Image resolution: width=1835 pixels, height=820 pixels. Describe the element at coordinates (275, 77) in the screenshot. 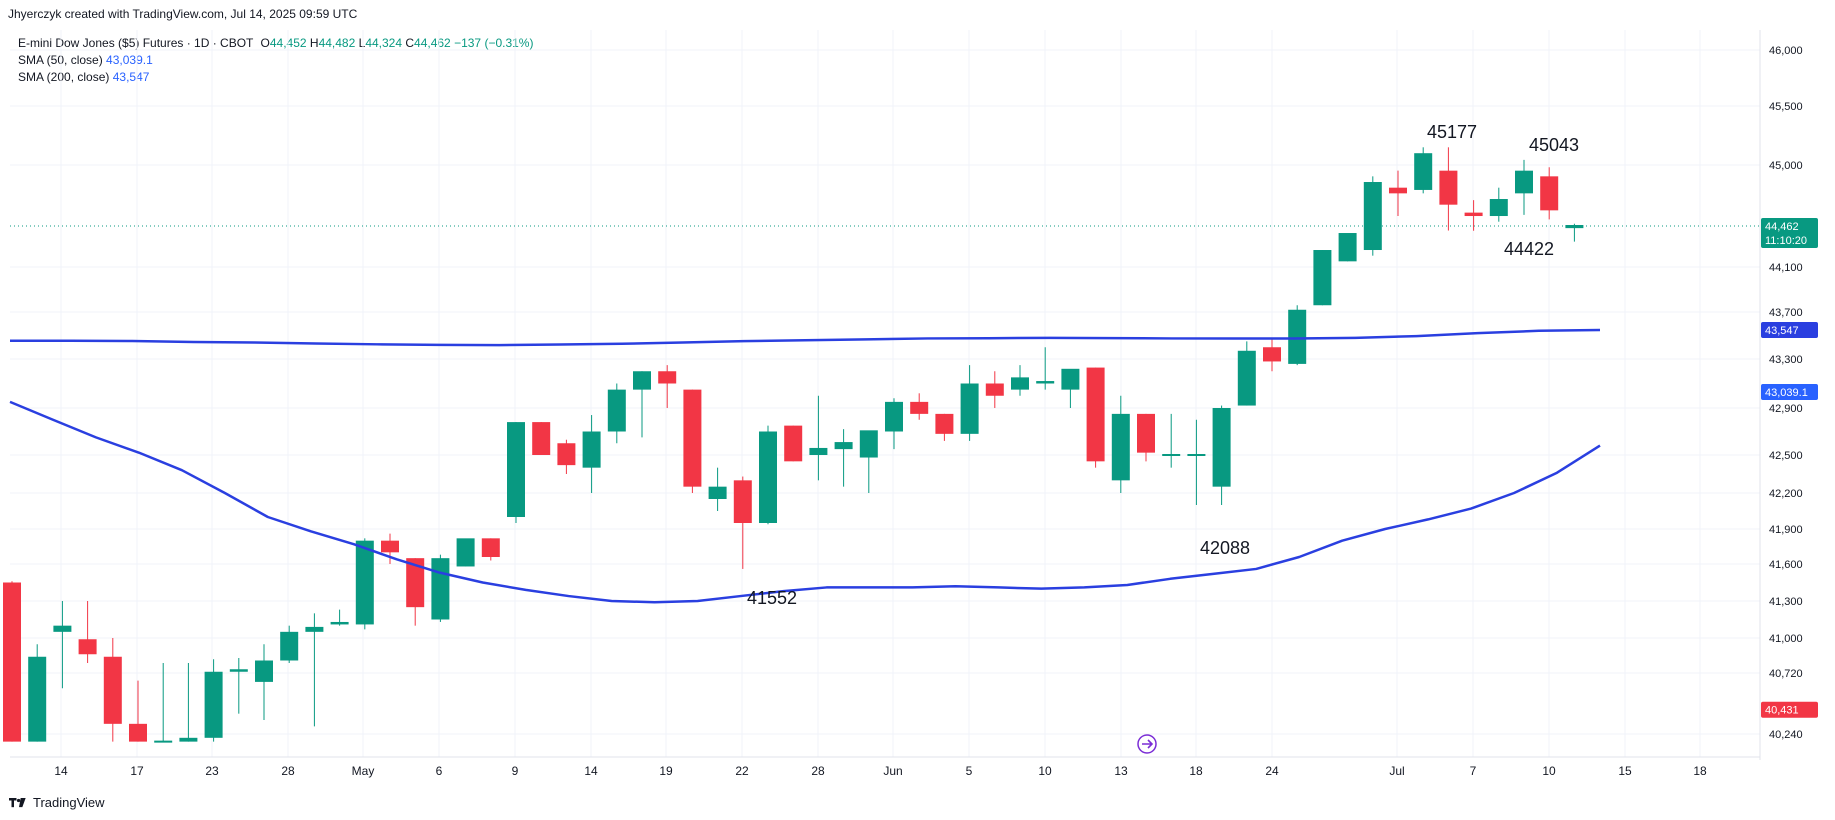

I see `sma200-row: SMA (200, close) 43,547` at that location.